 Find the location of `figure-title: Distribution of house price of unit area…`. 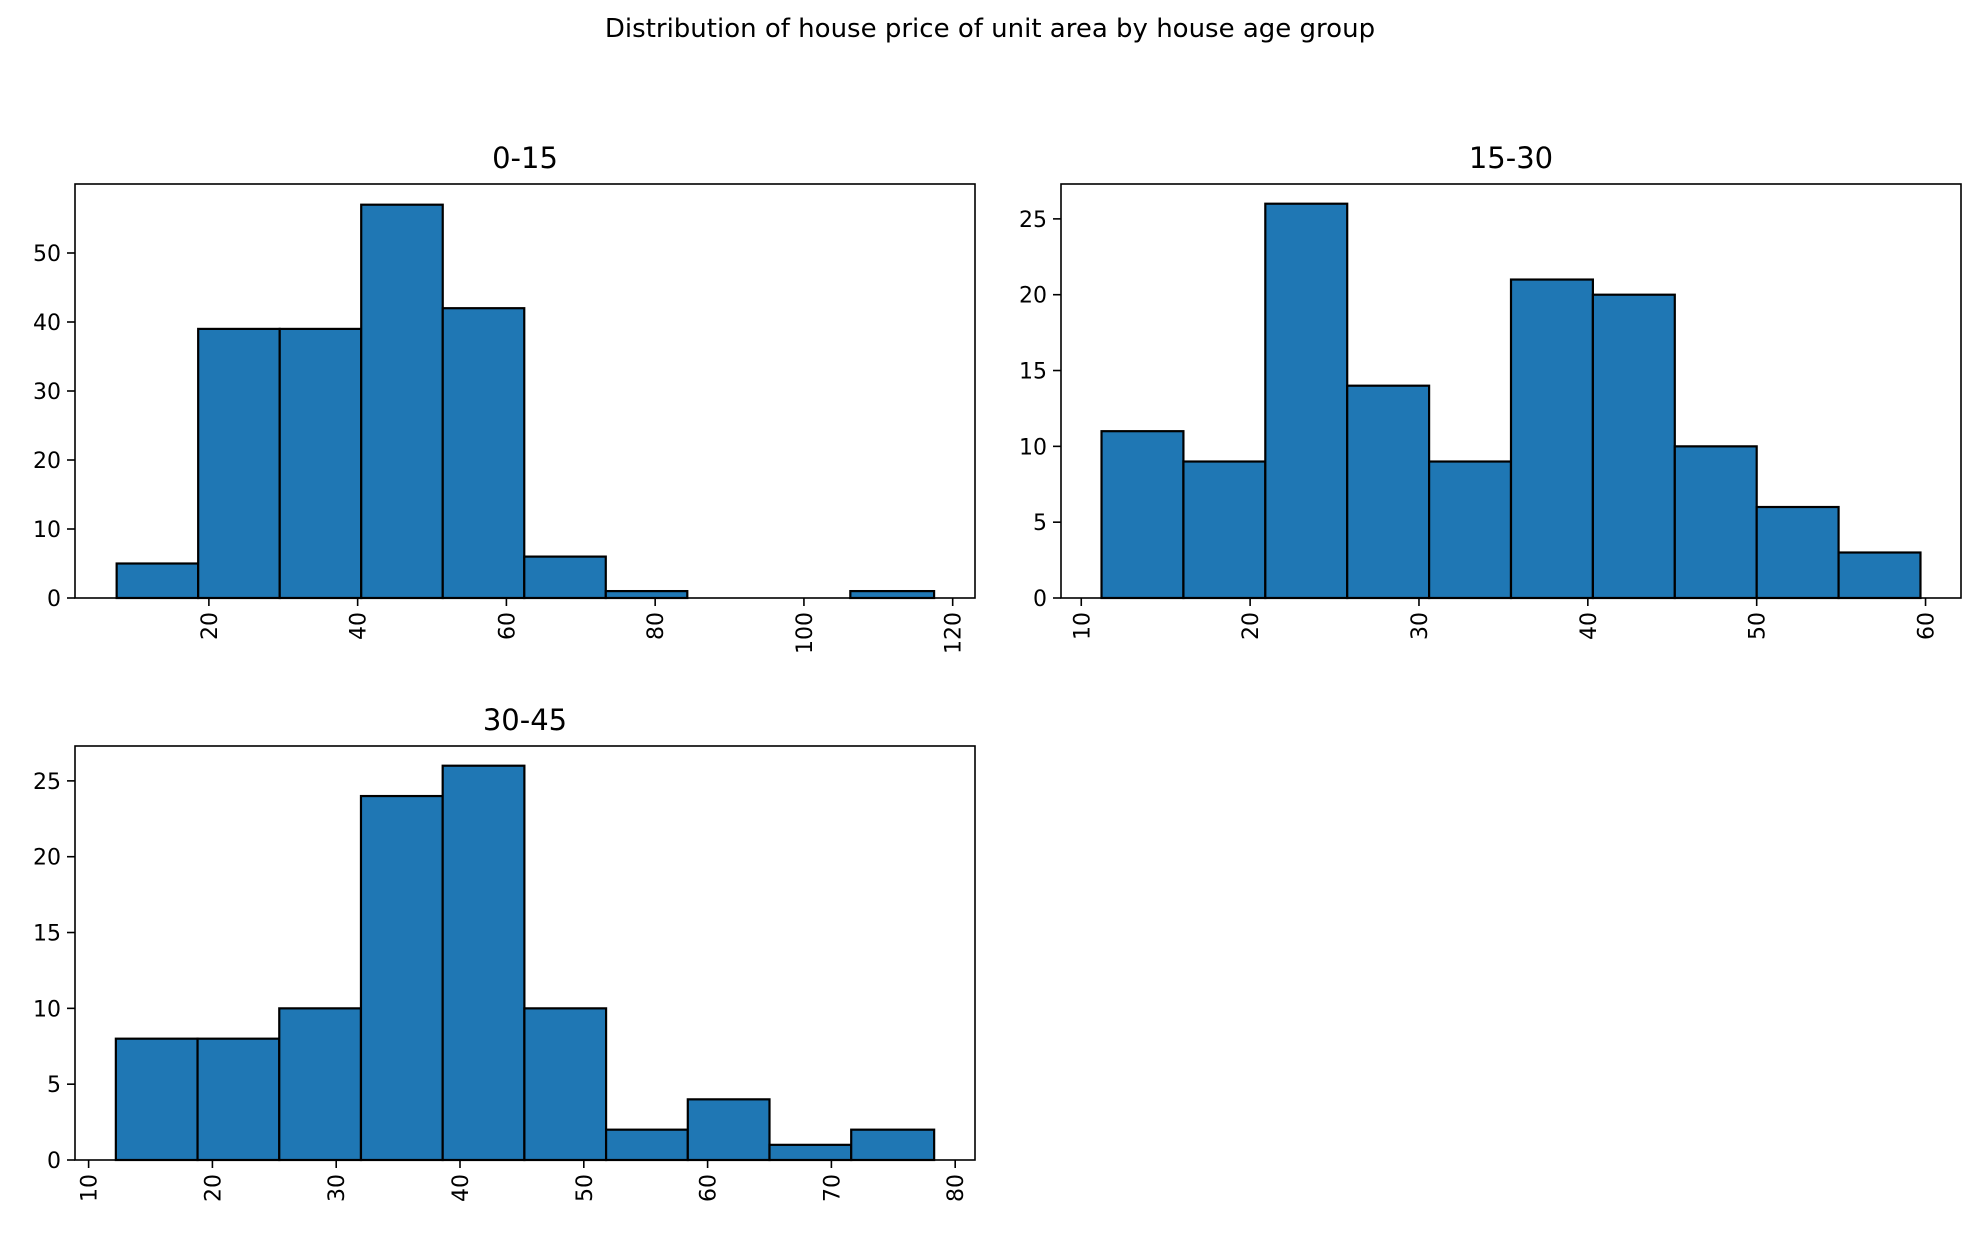

figure-title: Distribution of house price of unit area… is located at coordinates (990, 29).